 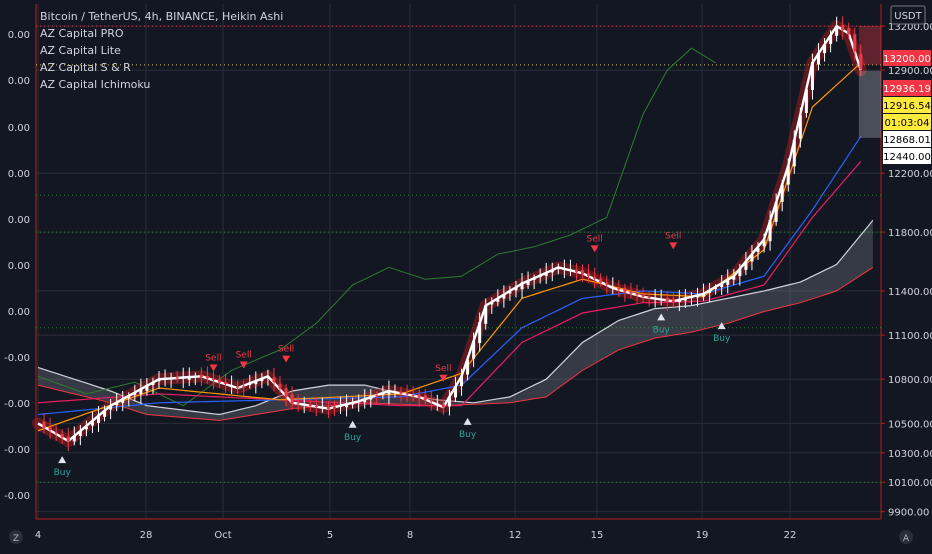 What do you see at coordinates (95, 84) in the screenshot?
I see `indicator-az-capital-ichimoku: AZ Capital Ichimoku` at bounding box center [95, 84].